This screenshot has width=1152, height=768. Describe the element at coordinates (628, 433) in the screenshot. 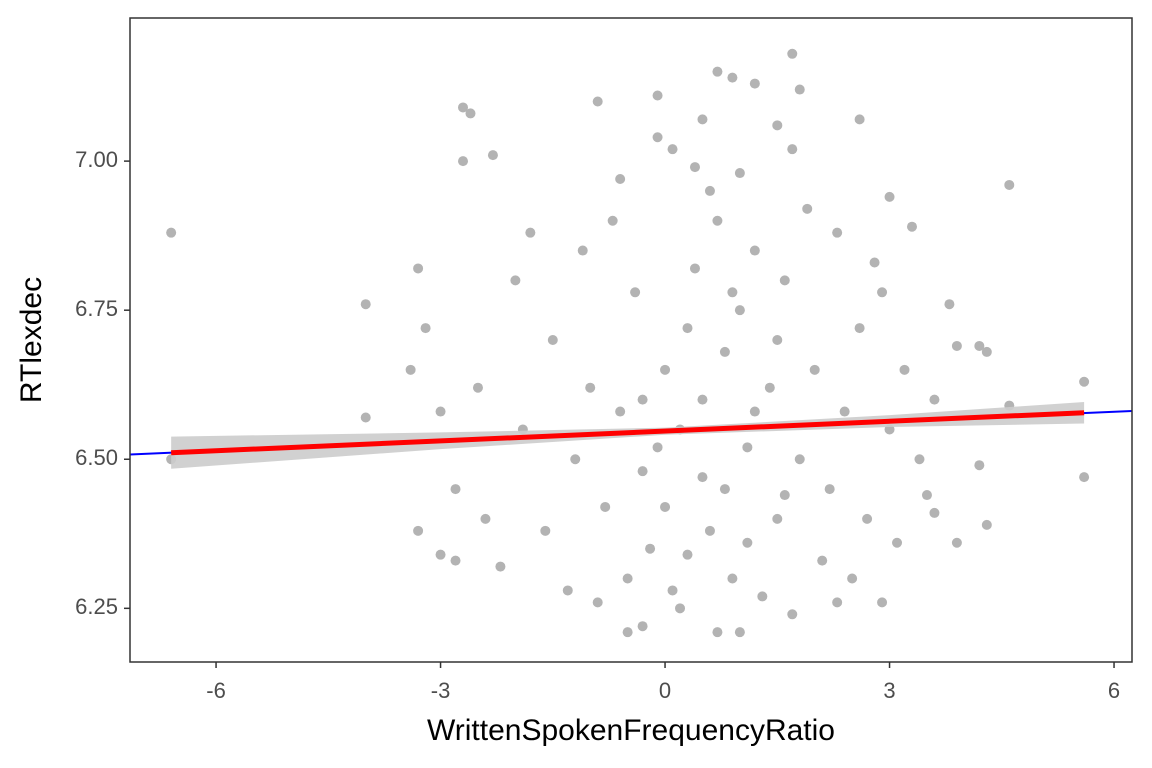

I see `regression-line` at that location.